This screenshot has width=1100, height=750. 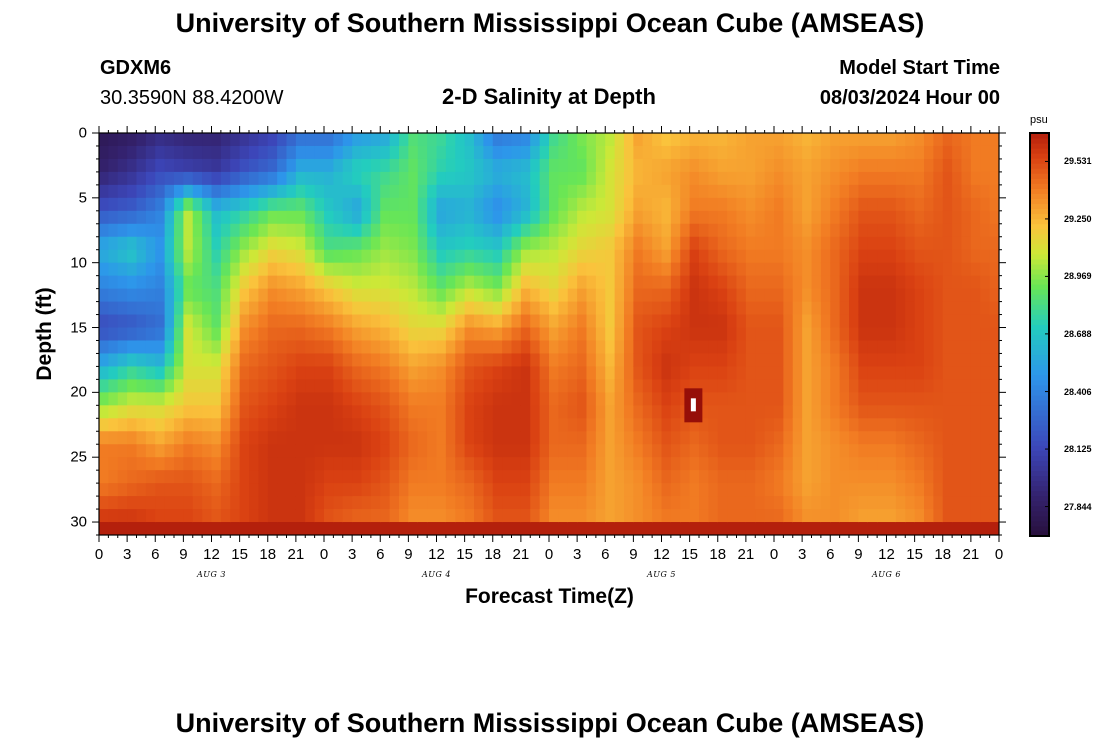 I want to click on x-tick-label: 9, so click(x=408, y=554).